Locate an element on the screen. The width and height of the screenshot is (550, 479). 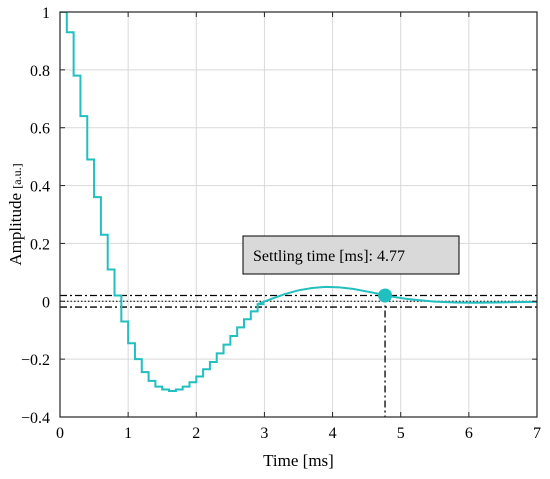
y-tick-label: 0 is located at coordinates (46, 302).